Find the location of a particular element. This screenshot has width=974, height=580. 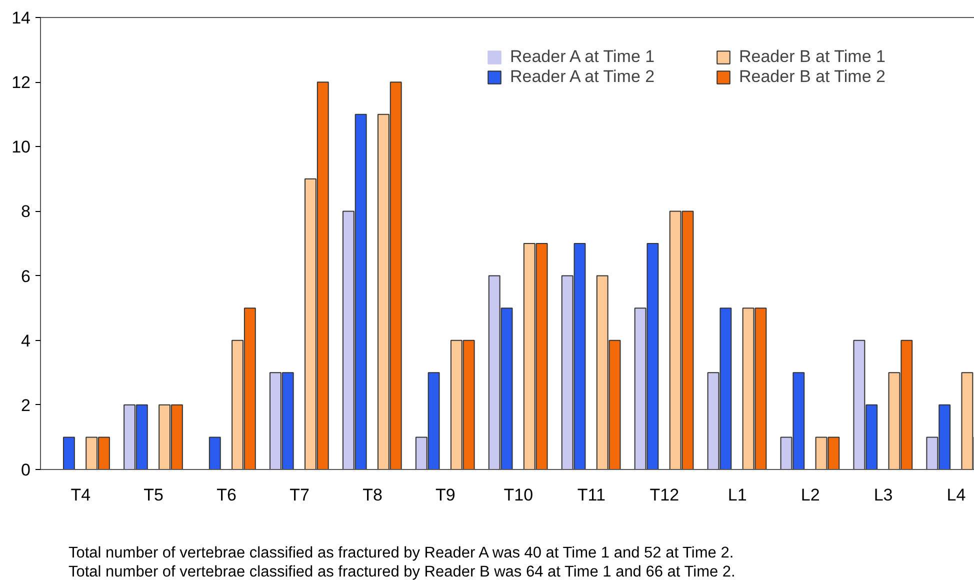

legend-label: Reader B at Time 1 is located at coordinates (812, 57).